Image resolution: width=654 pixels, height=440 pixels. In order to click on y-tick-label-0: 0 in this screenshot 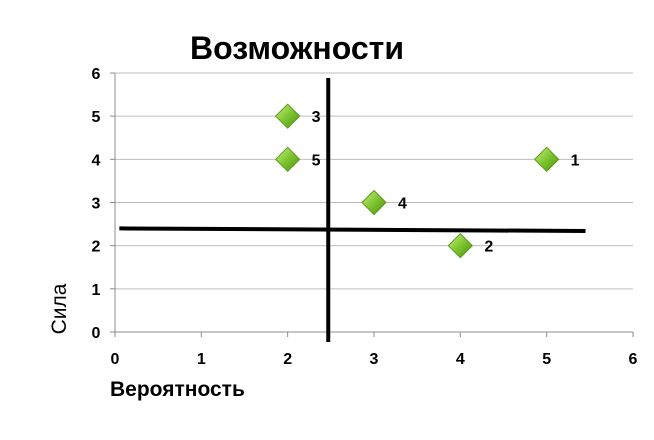, I will do `click(96, 333)`.